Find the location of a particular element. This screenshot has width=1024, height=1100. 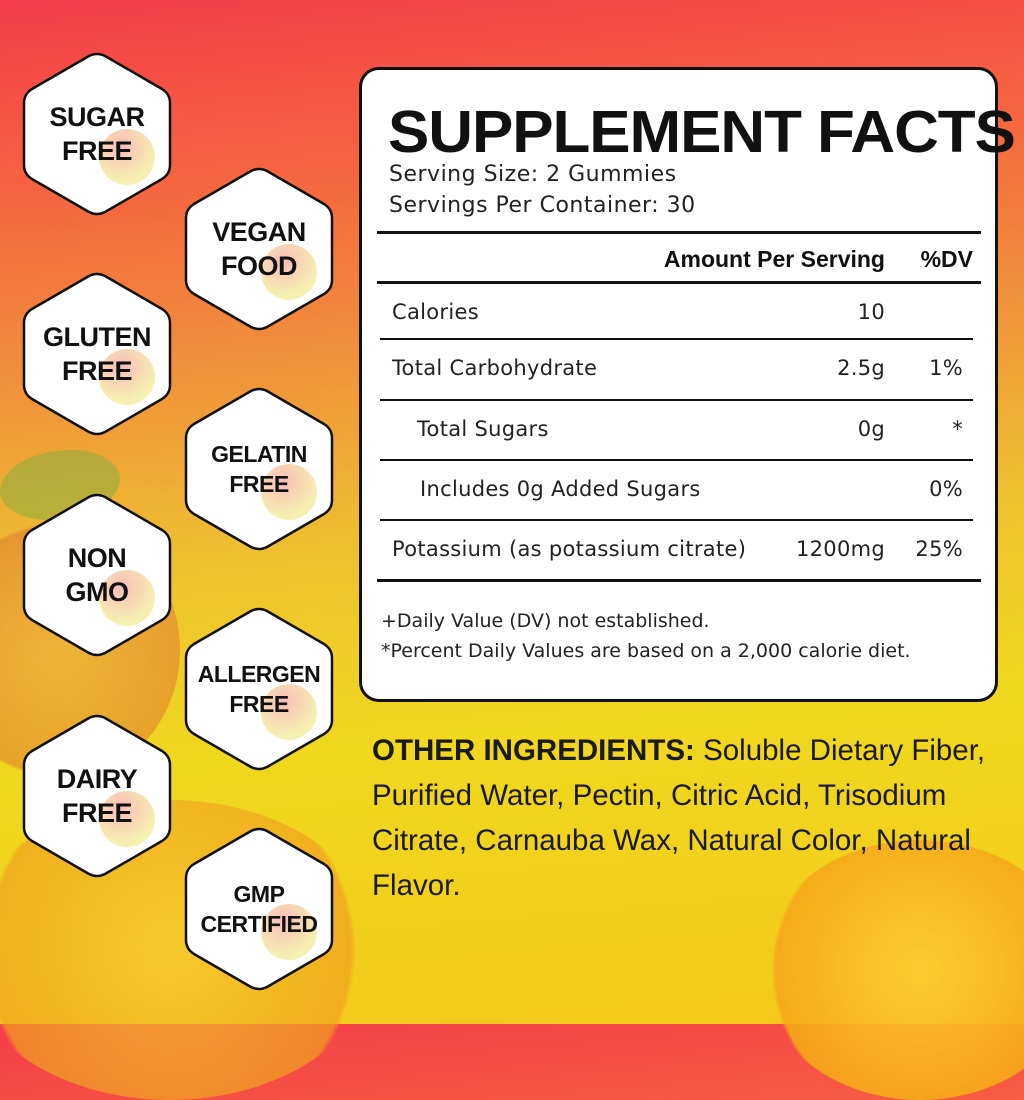

nutrient-name: Total Carbohydrate is located at coordinates (495, 368).